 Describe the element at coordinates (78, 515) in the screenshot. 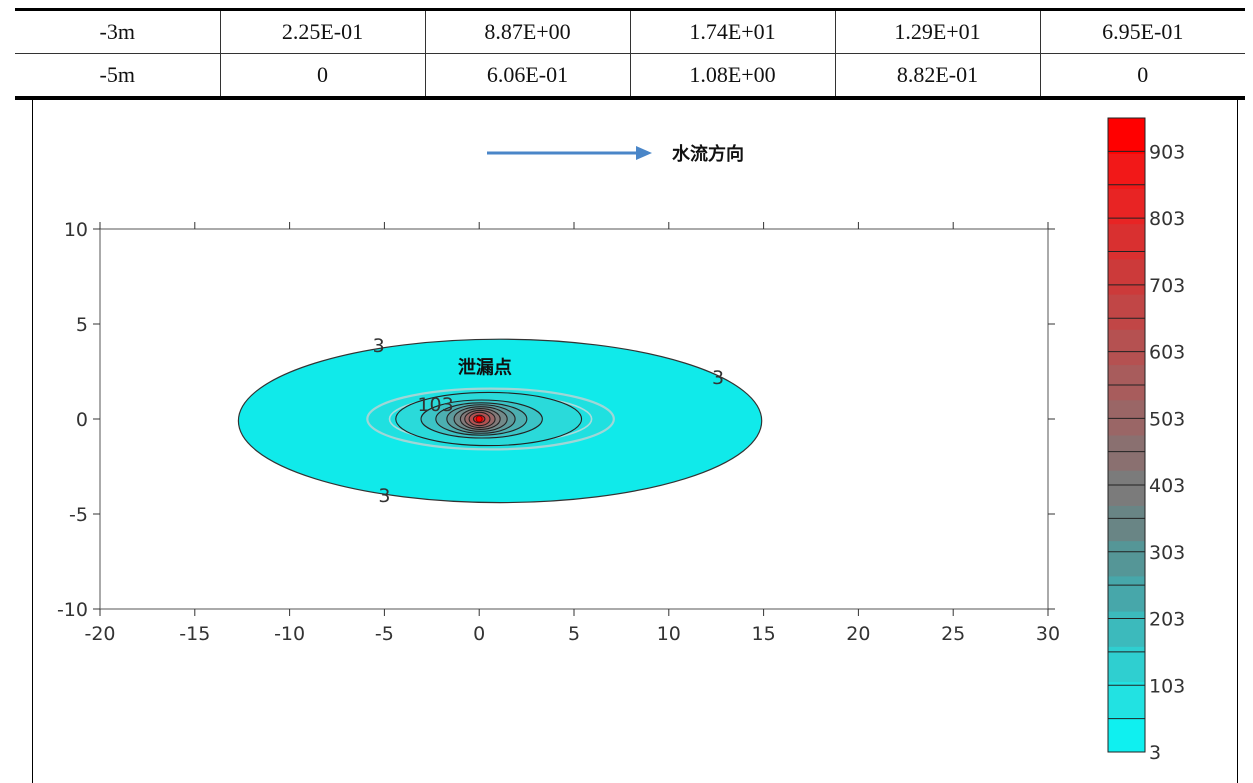

I see `y-tick-label: -5` at that location.